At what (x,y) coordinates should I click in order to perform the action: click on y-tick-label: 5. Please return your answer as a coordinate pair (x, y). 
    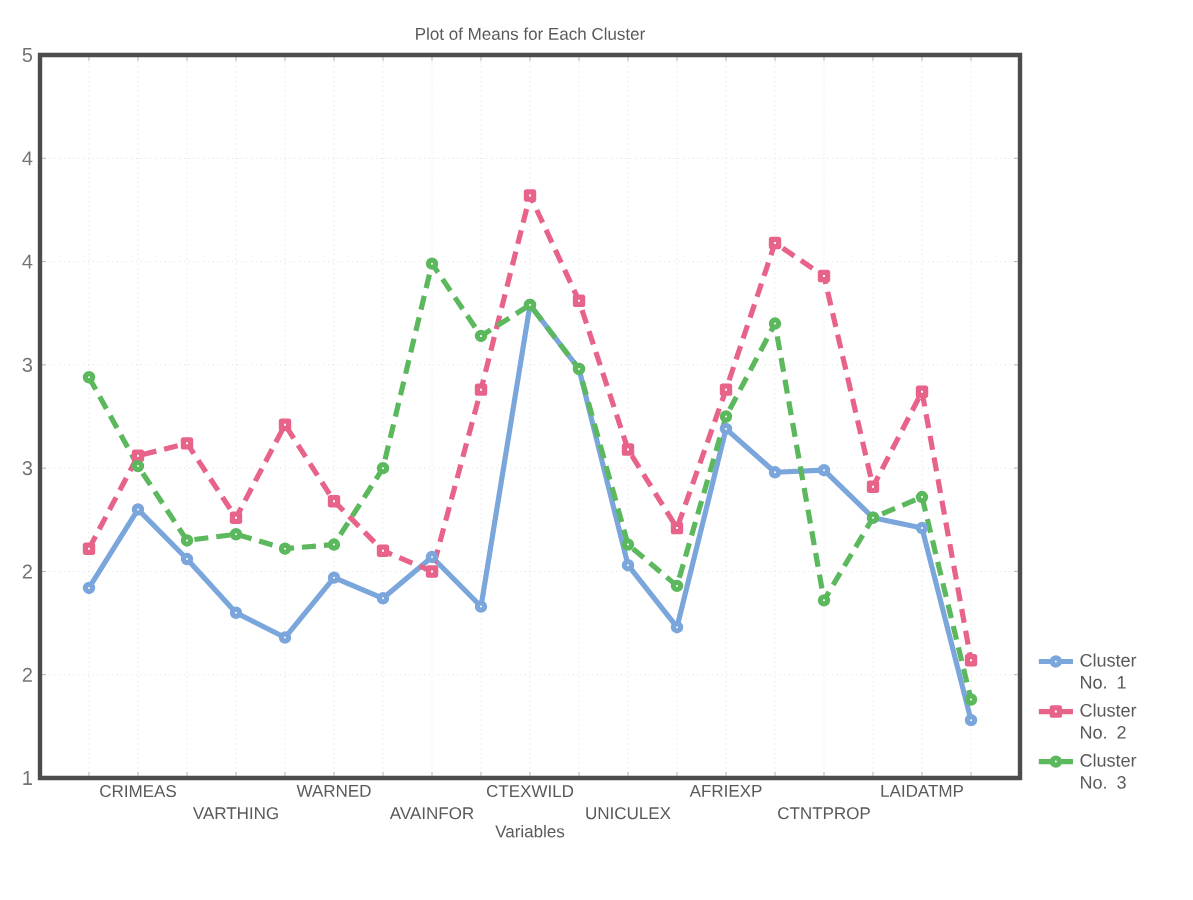
    Looking at the image, I should click on (27, 55).